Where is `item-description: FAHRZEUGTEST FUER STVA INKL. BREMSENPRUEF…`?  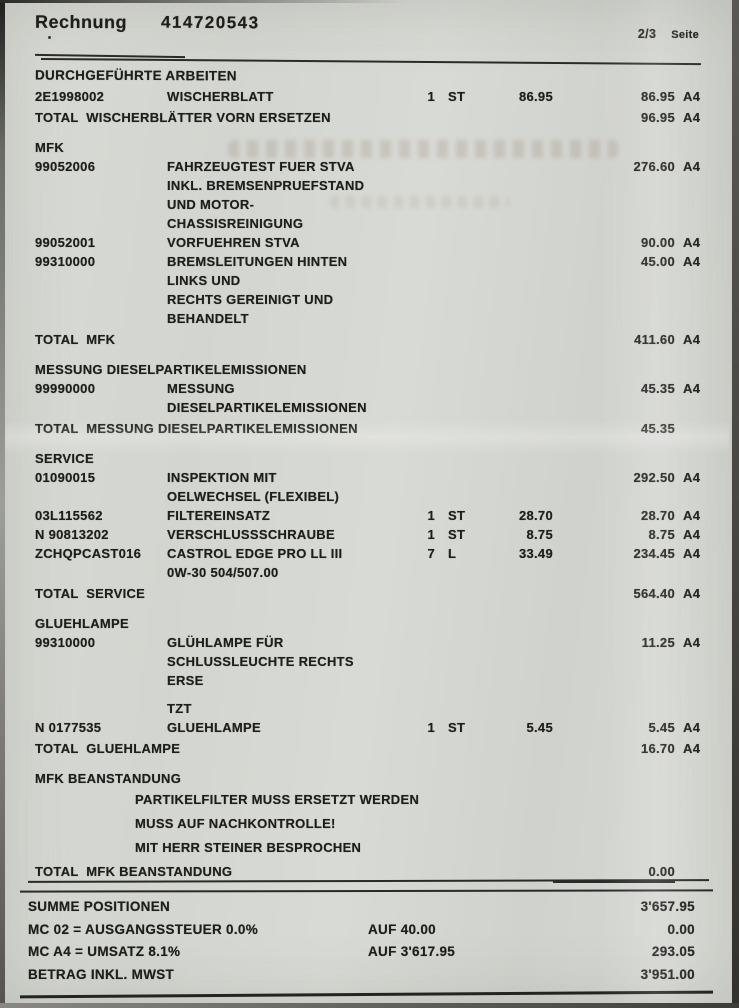 item-description: FAHRZEUGTEST FUER STVA INKL. BREMSENPRUEF… is located at coordinates (266, 195).